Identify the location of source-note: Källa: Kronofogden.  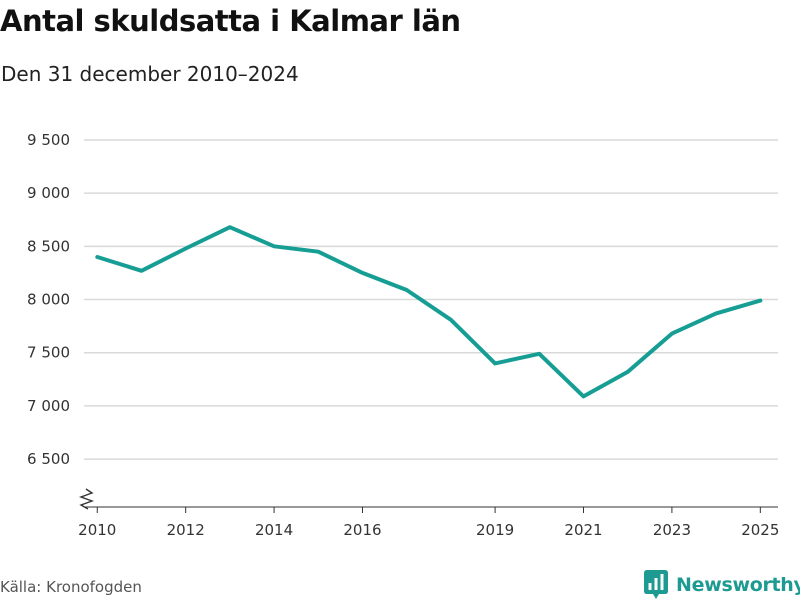
(71, 587).